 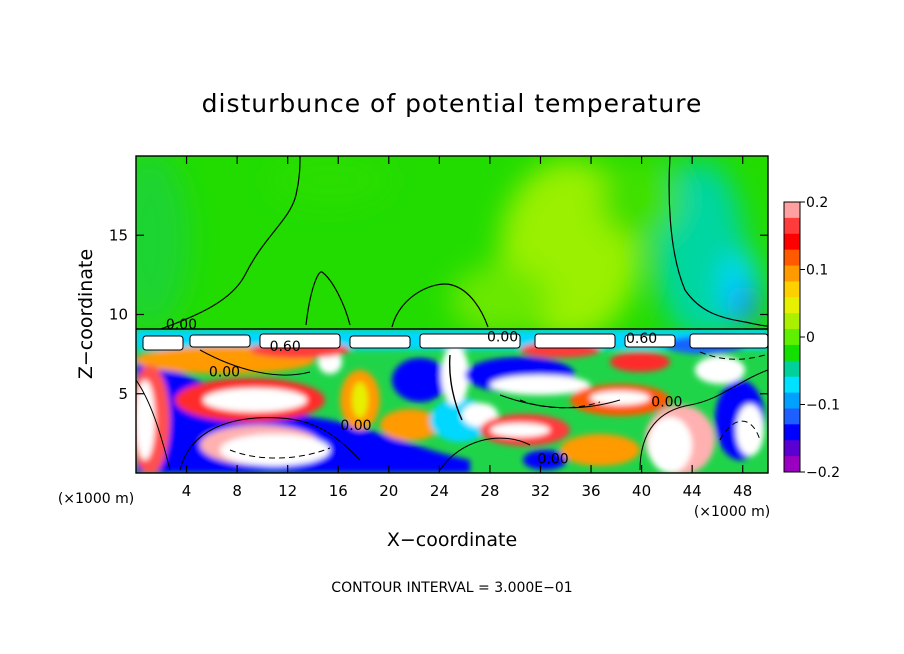 I want to click on colorbar-tick-label: 0.2, so click(x=817, y=203).